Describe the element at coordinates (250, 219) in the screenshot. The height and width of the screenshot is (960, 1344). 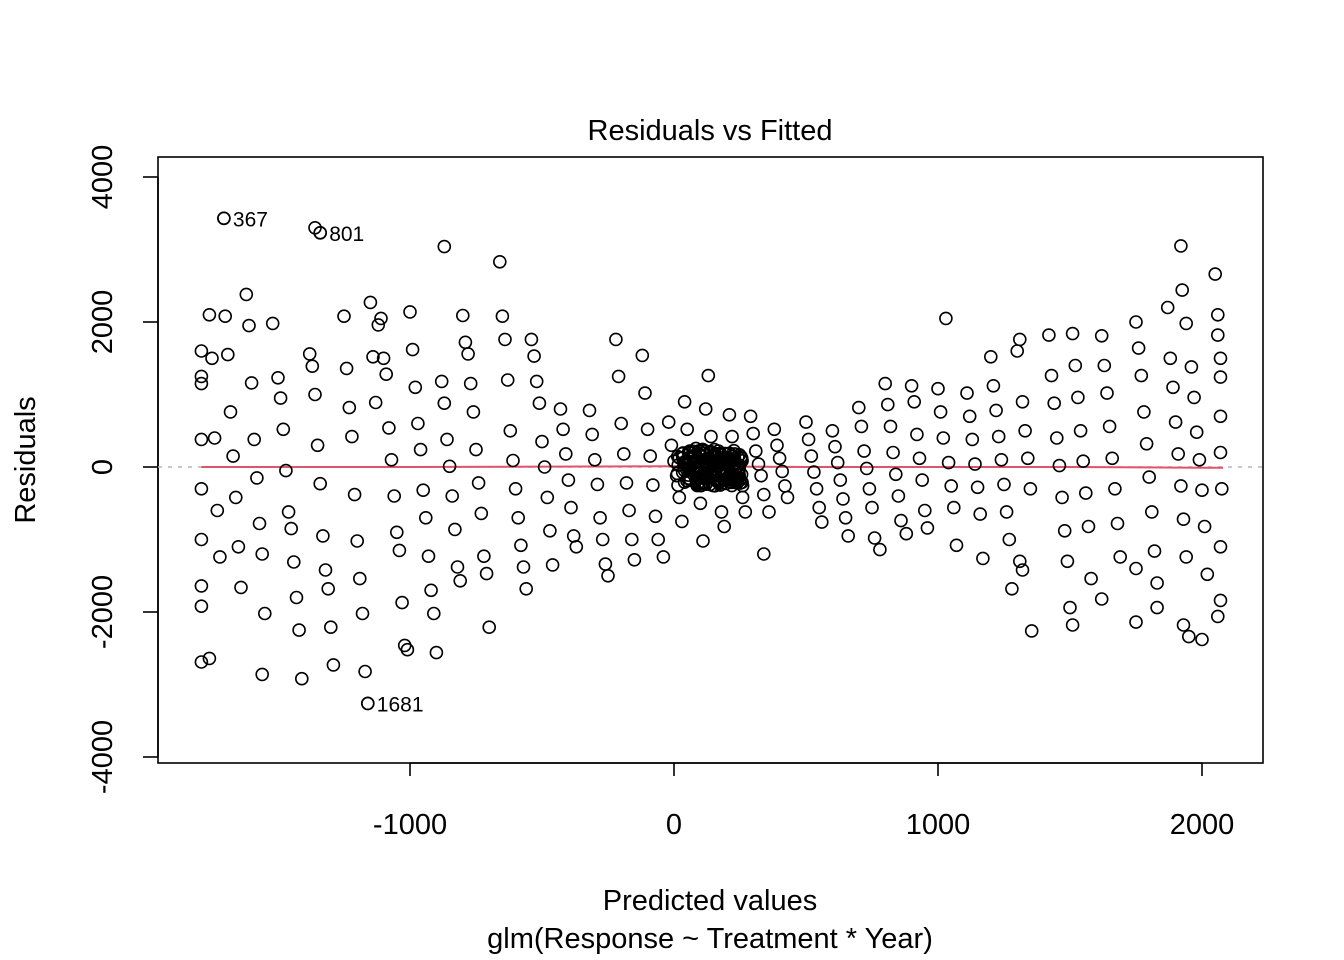
I see `point-label: 367` at that location.